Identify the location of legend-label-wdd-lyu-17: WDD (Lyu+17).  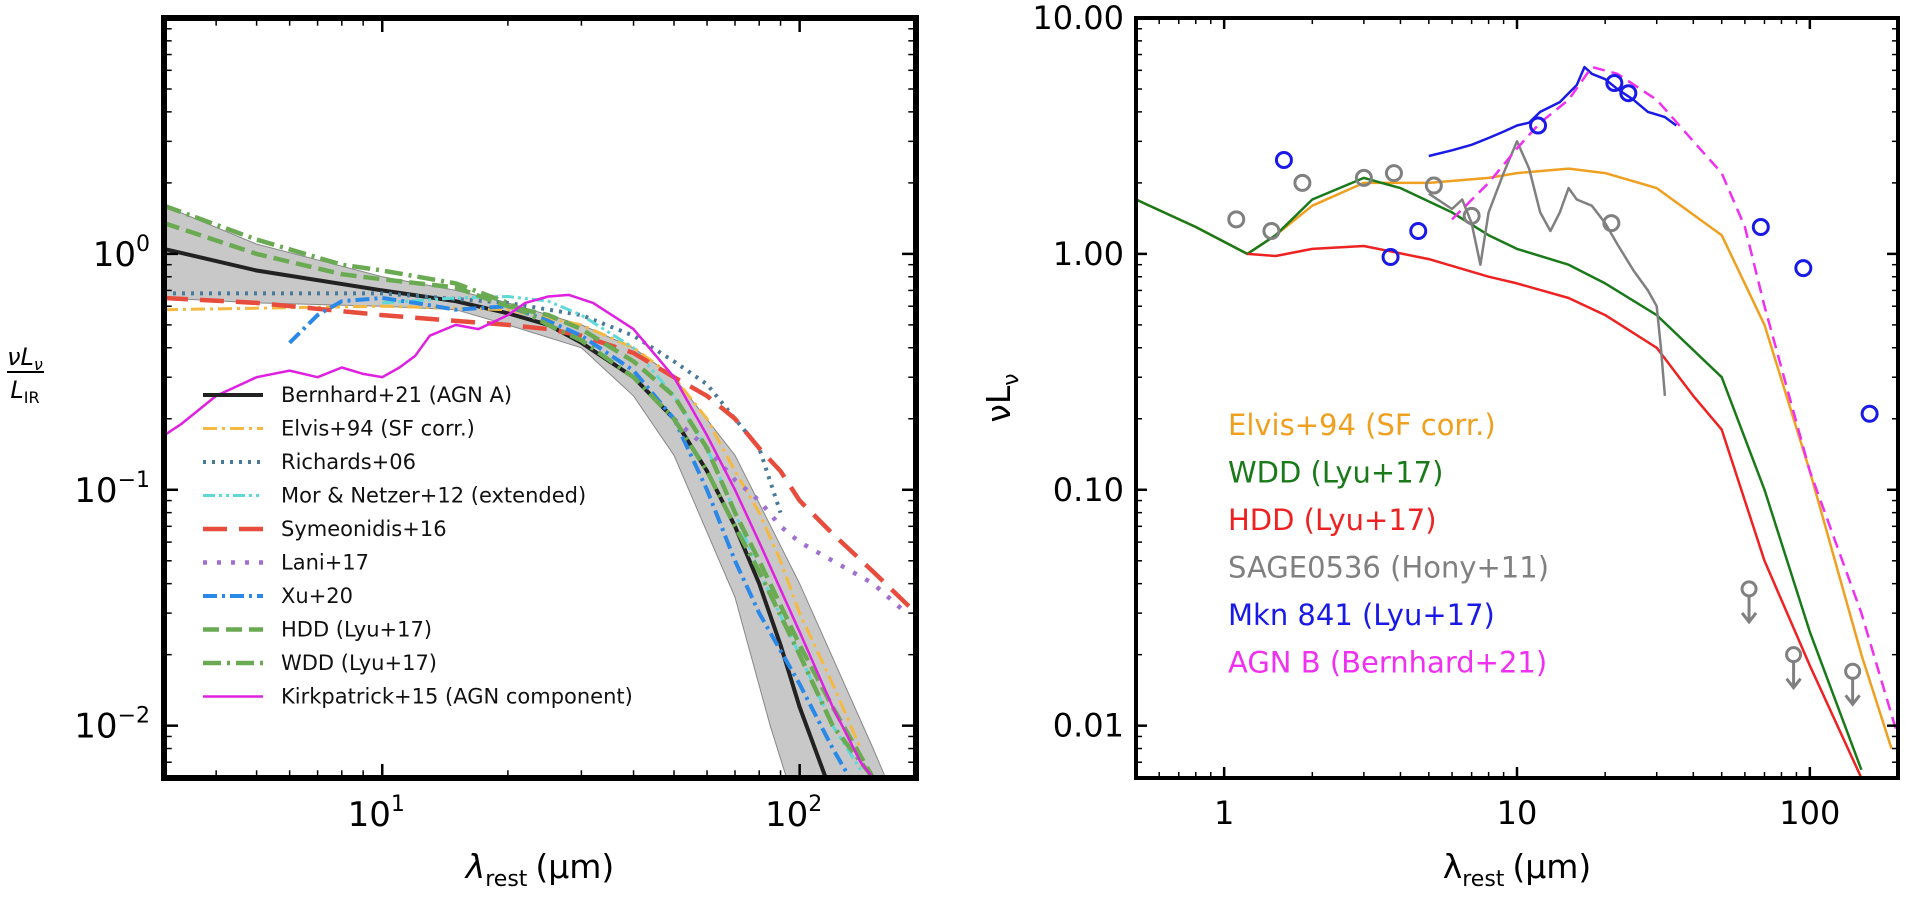
(1335, 473).